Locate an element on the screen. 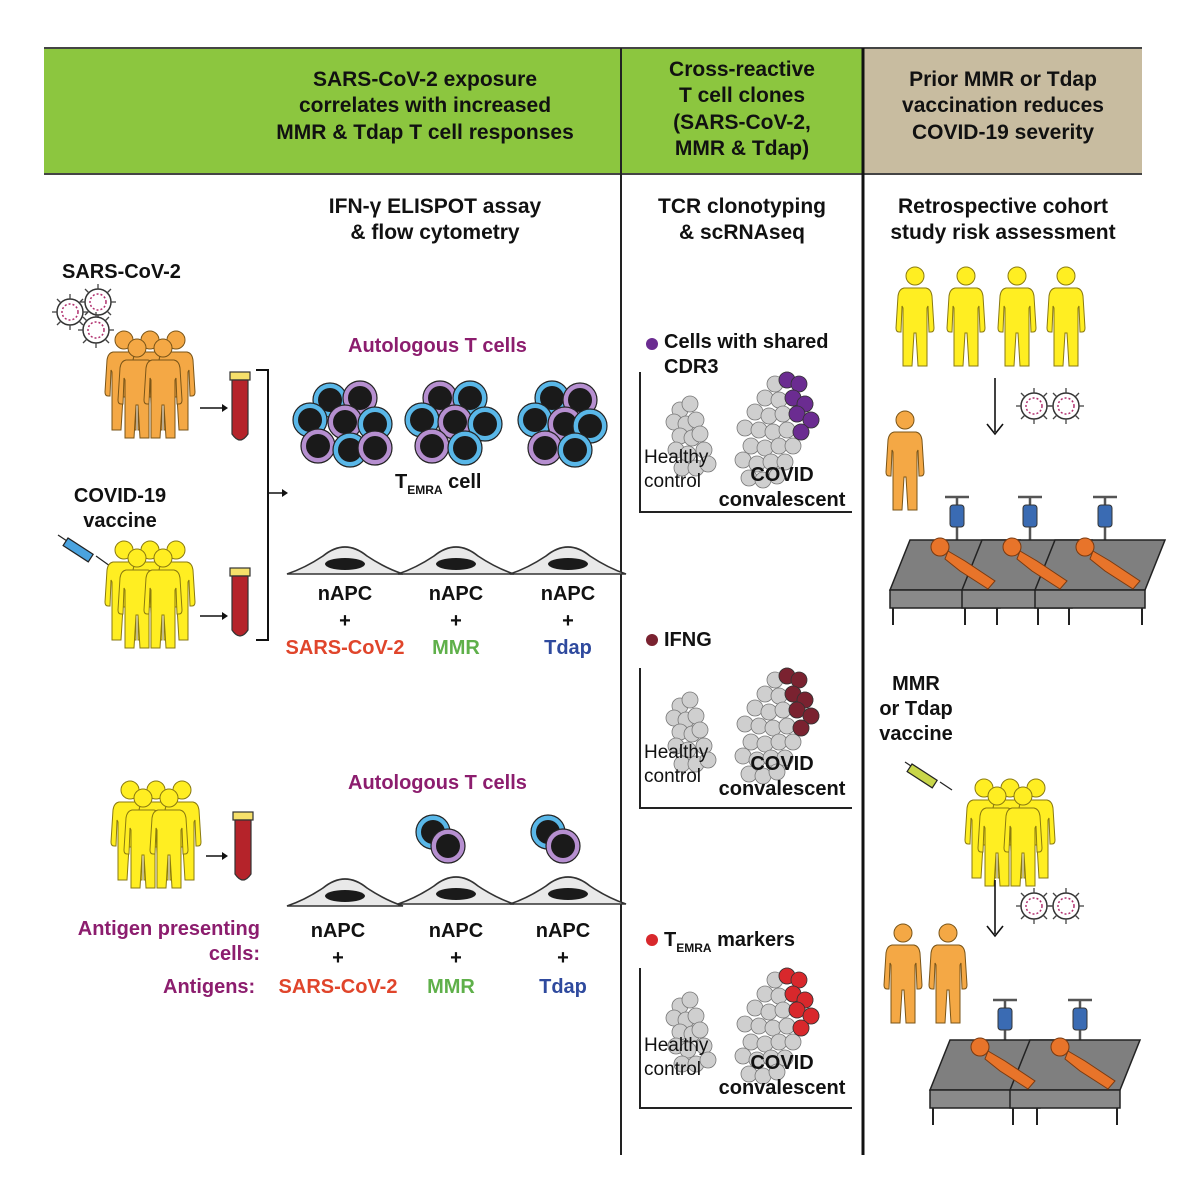 The width and height of the screenshot is (1185, 1200). header-panel2-line: (SARS-CoV-2, is located at coordinates (742, 122).